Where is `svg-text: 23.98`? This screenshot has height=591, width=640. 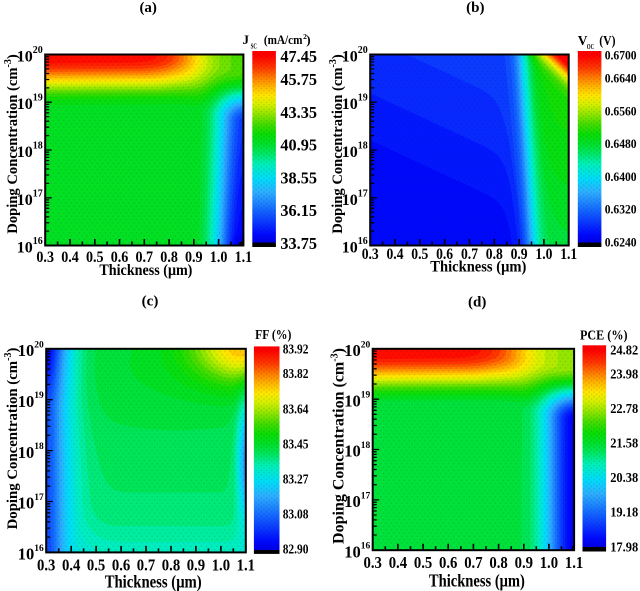 svg-text: 23.98 is located at coordinates (624, 374).